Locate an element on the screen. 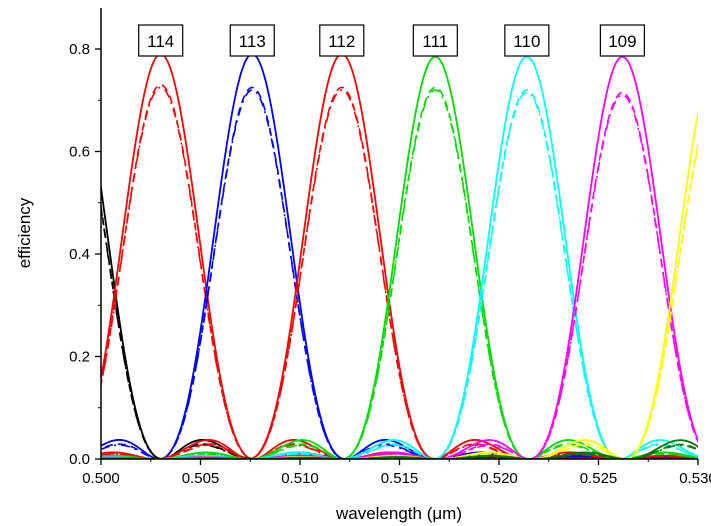 The width and height of the screenshot is (711, 526). order-label-box: 112 is located at coordinates (342, 40).